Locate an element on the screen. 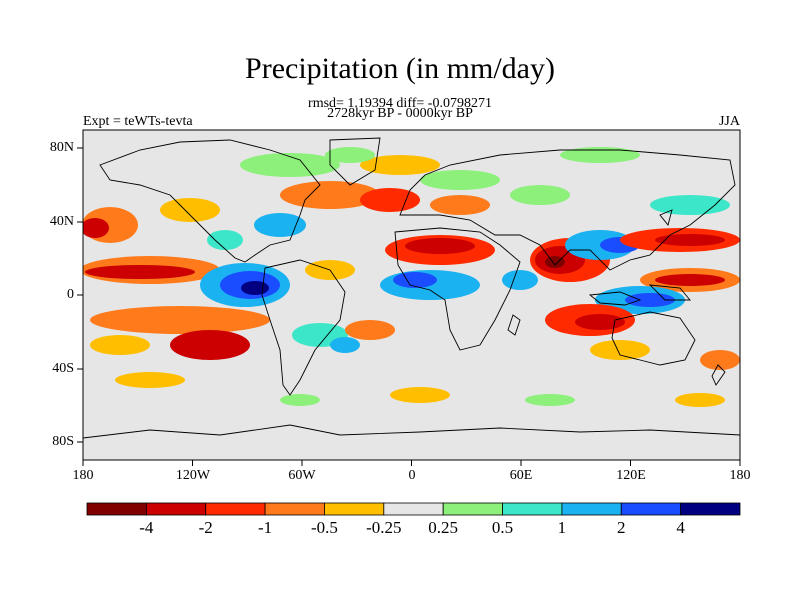 This screenshot has width=800, height=600. stats-subtitle: rmsd= 1.19394 diff= -0.0798271 is located at coordinates (400, 103).